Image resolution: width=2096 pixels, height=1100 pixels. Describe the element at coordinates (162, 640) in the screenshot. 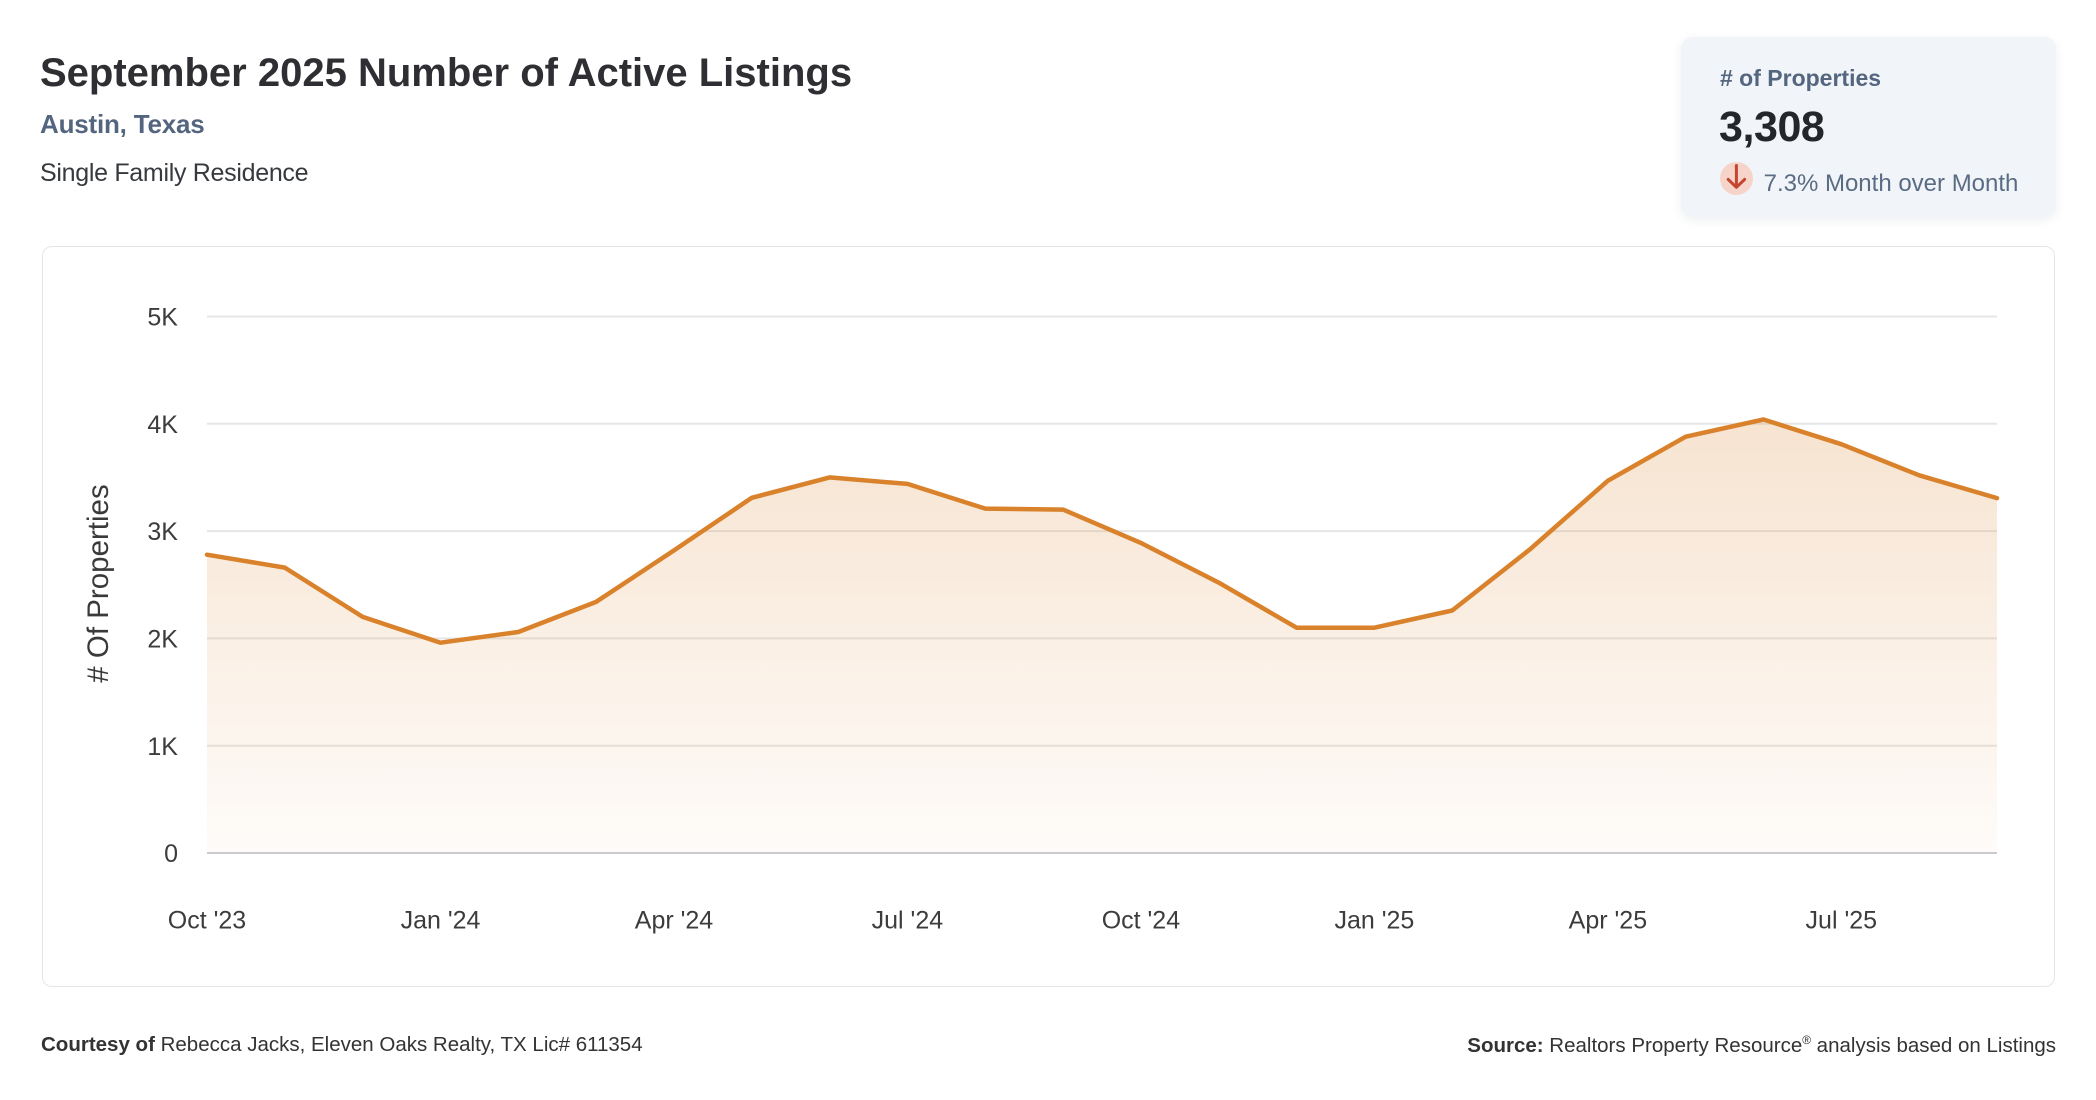

I see `svg-text: 2K` at that location.